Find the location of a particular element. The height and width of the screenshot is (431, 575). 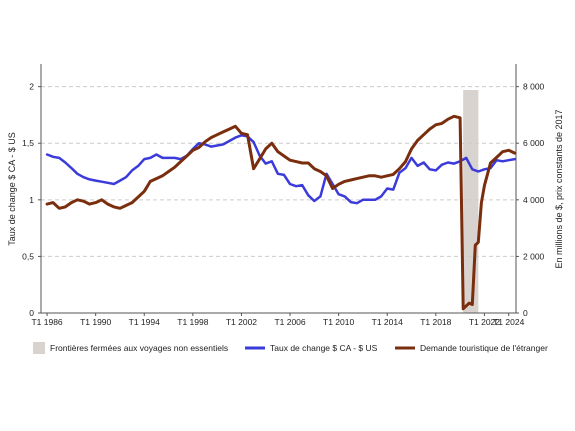

x-tick-label: T1 2018 is located at coordinates (435, 322).